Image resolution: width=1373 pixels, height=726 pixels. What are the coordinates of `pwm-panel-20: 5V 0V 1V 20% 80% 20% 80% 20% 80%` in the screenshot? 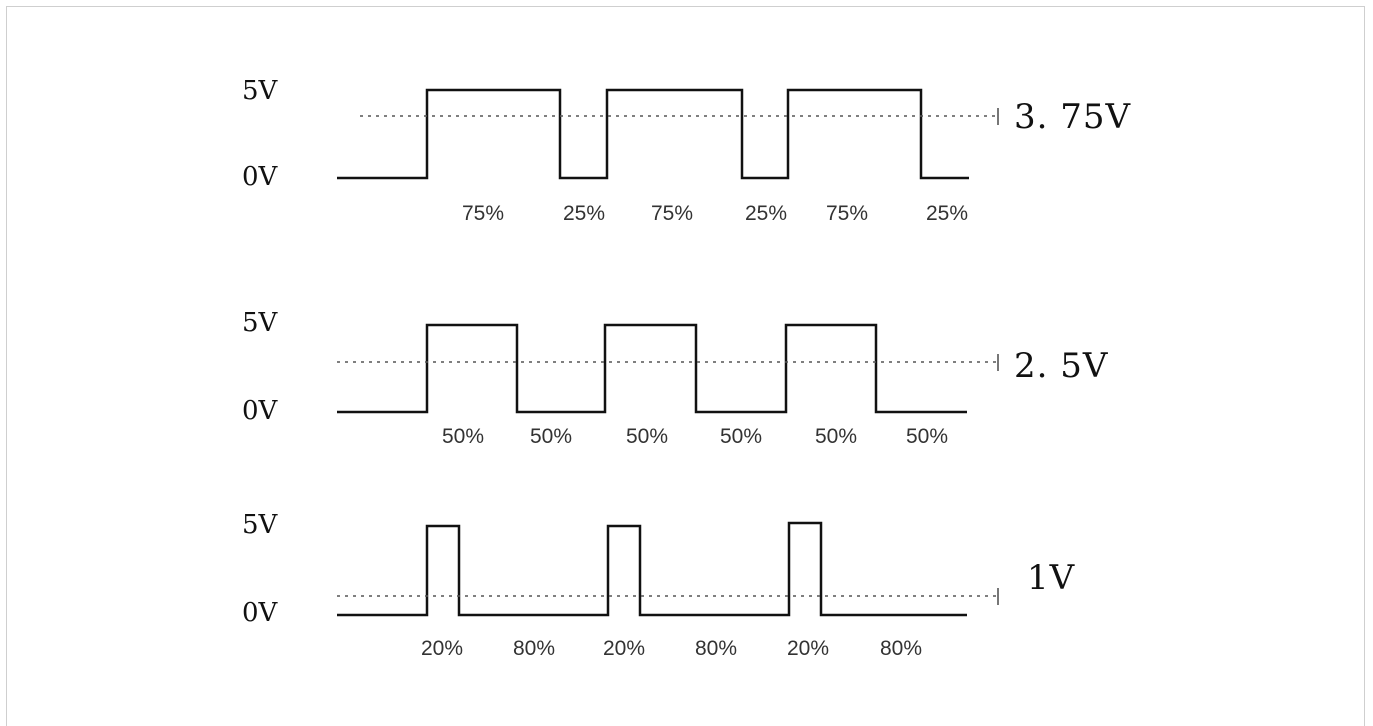 It's located at (659, 585).